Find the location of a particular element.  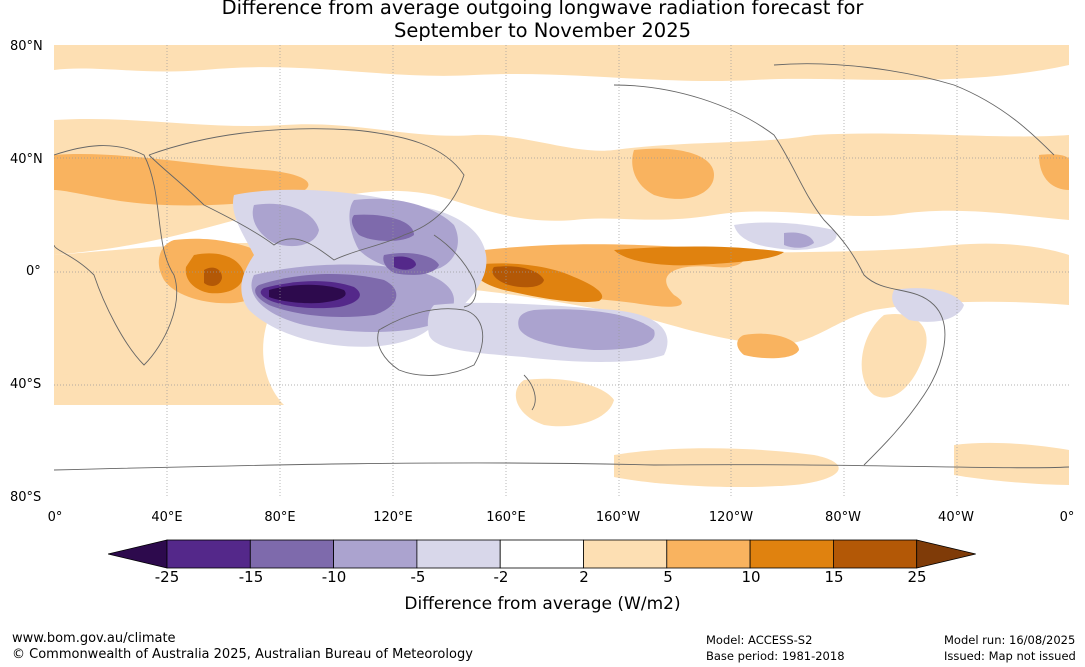

colorbar-extend-low is located at coordinates (137, 554).